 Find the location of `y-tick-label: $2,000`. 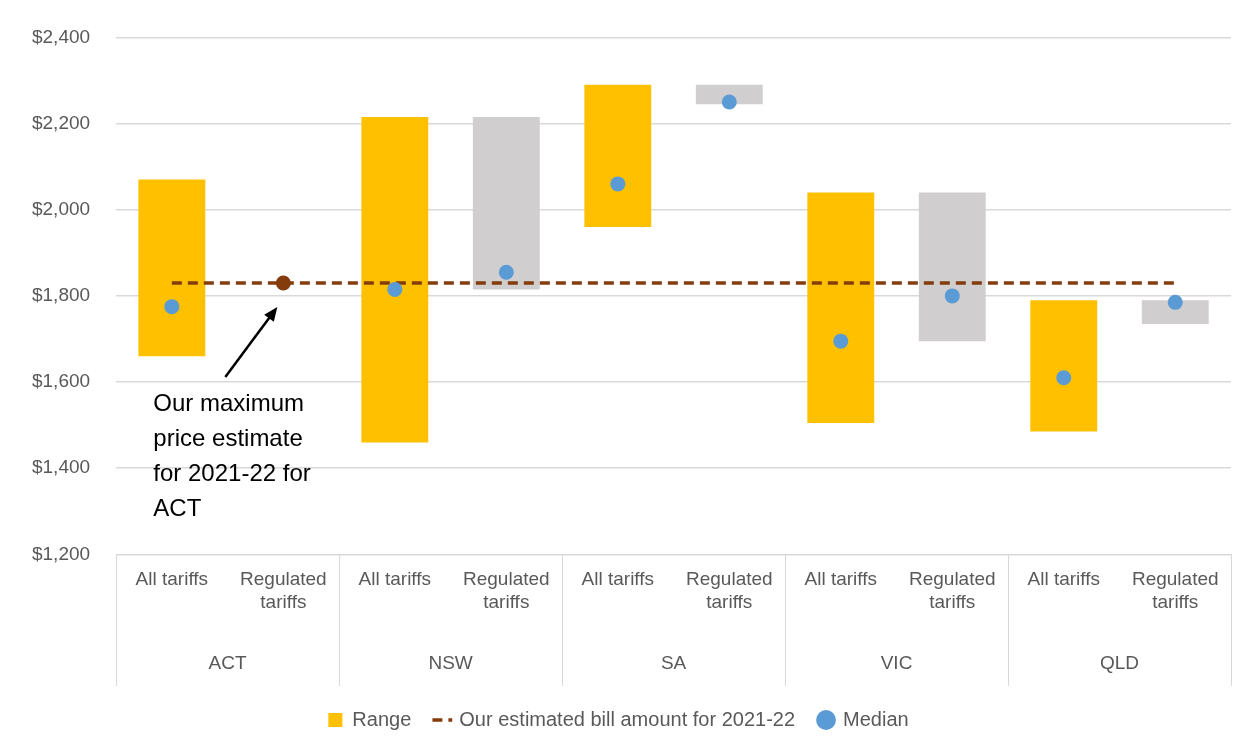

y-tick-label: $2,000 is located at coordinates (61, 208).